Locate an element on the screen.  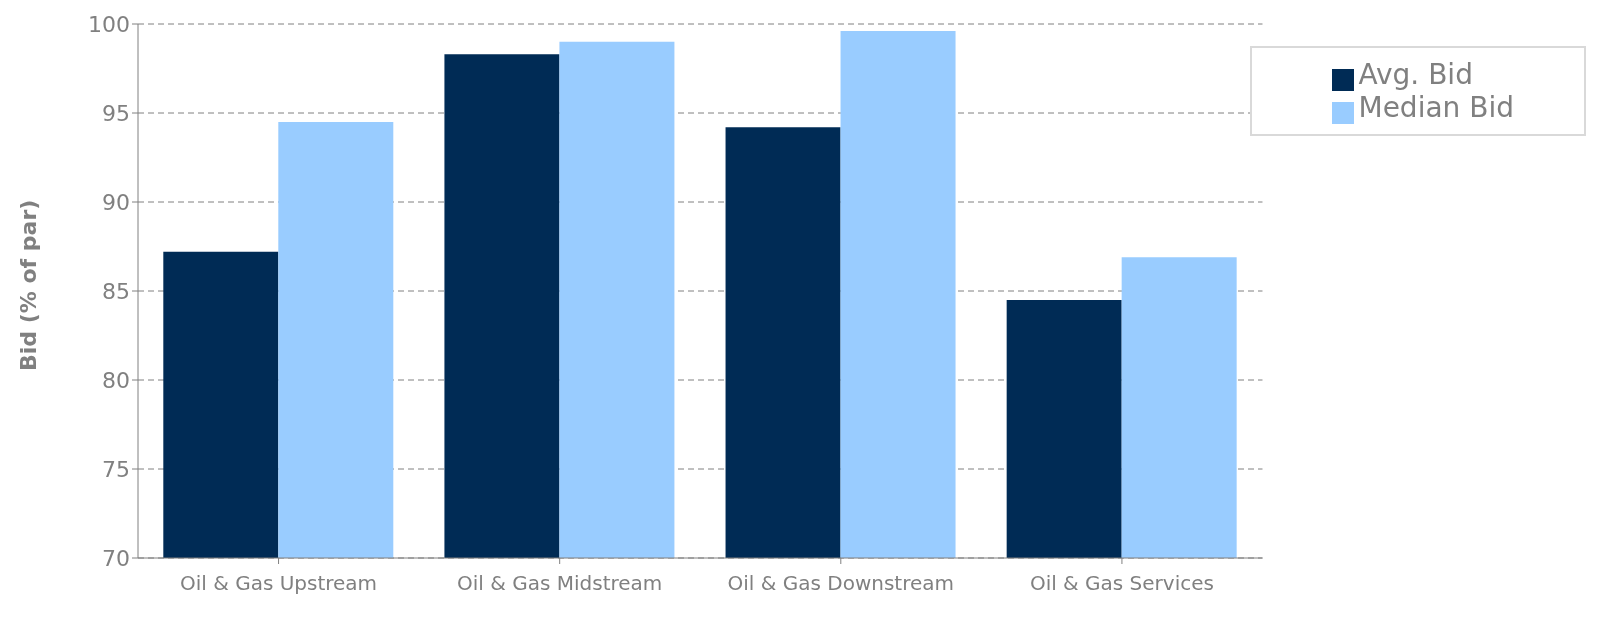
x-tick-label: Oil & Gas Services is located at coordinates (1121, 583).